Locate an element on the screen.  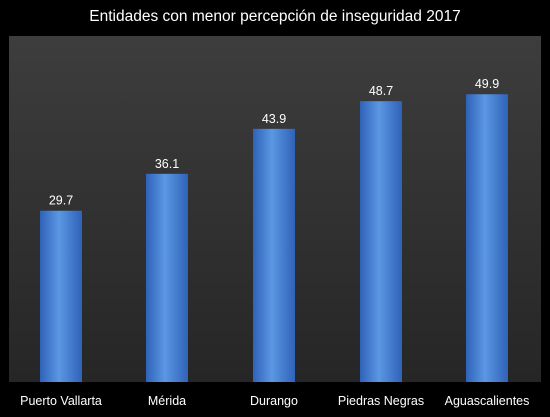
category-label-2: Durango is located at coordinates (274, 401).